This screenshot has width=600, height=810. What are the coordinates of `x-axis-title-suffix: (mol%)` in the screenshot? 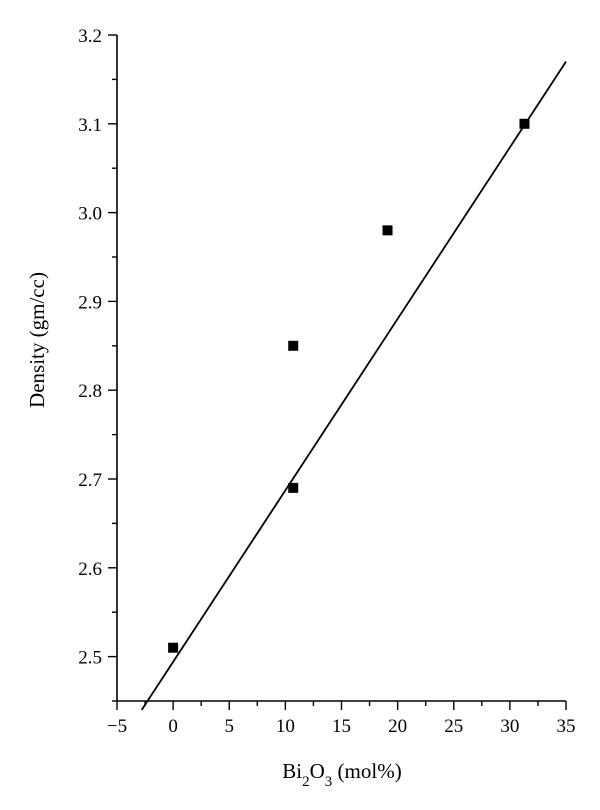 It's located at (366, 771).